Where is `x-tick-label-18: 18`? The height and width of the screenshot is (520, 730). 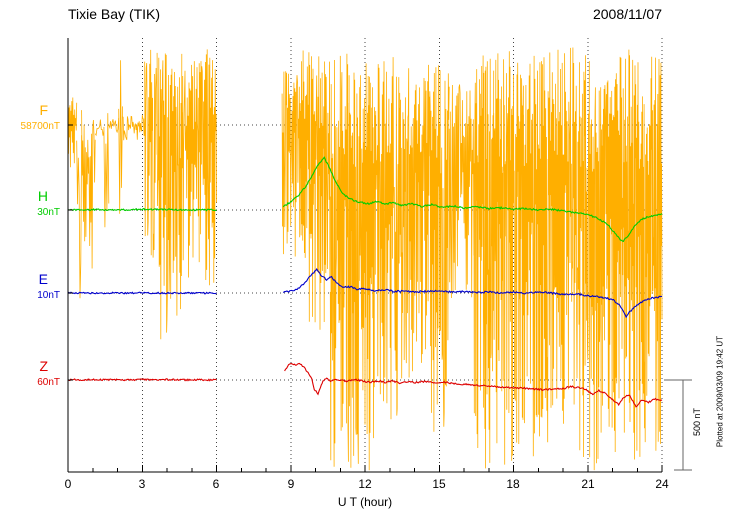
x-tick-label-18: 18 is located at coordinates (513, 484).